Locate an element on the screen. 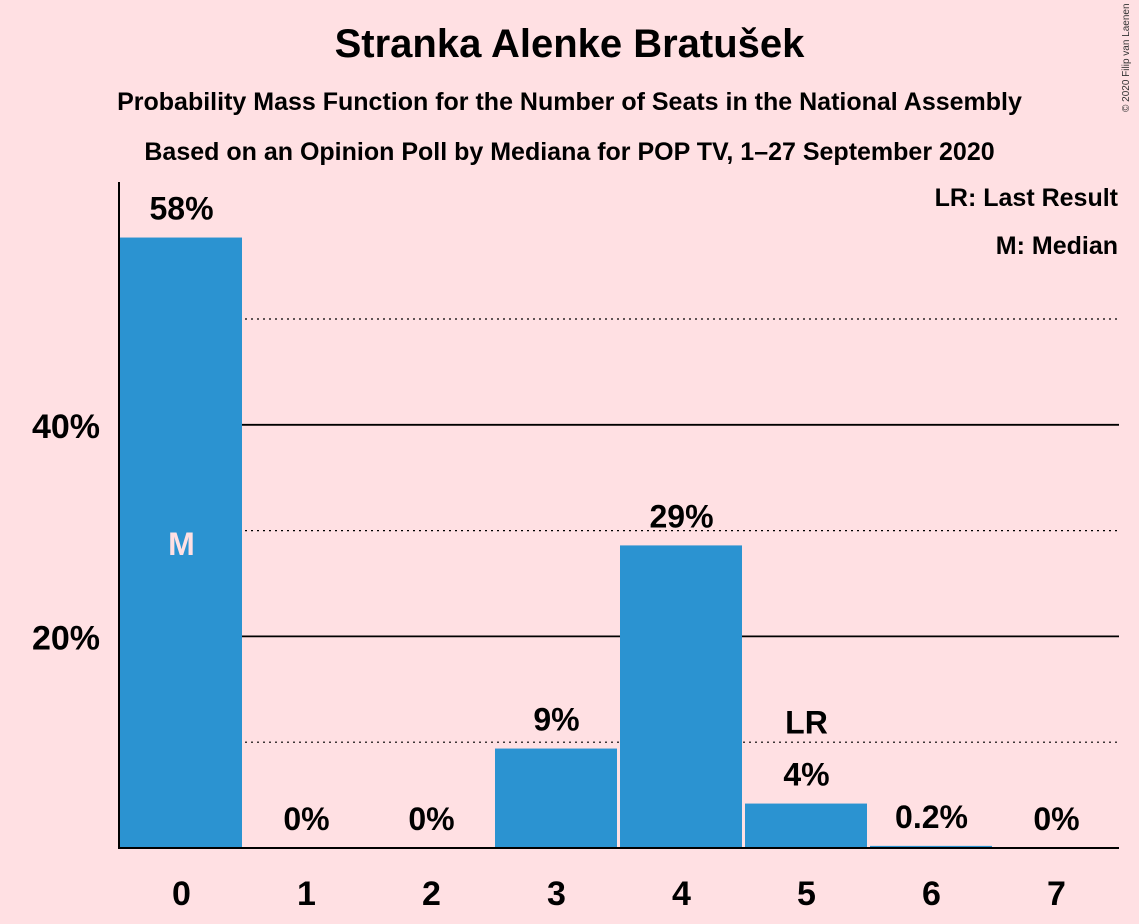  y-tick-label-20: 20% is located at coordinates (66, 638).